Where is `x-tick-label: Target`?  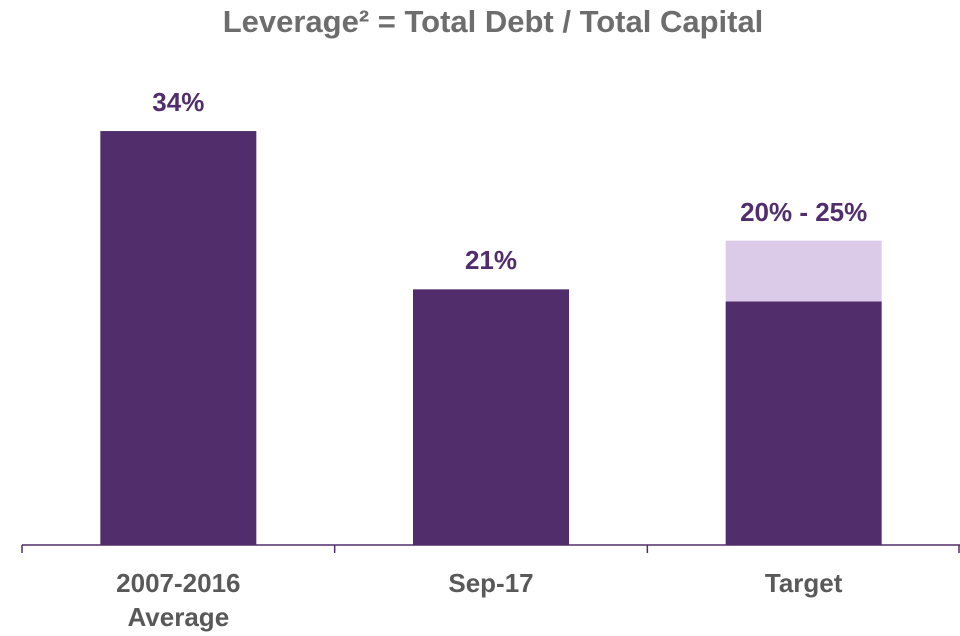 x-tick-label: Target is located at coordinates (803, 583).